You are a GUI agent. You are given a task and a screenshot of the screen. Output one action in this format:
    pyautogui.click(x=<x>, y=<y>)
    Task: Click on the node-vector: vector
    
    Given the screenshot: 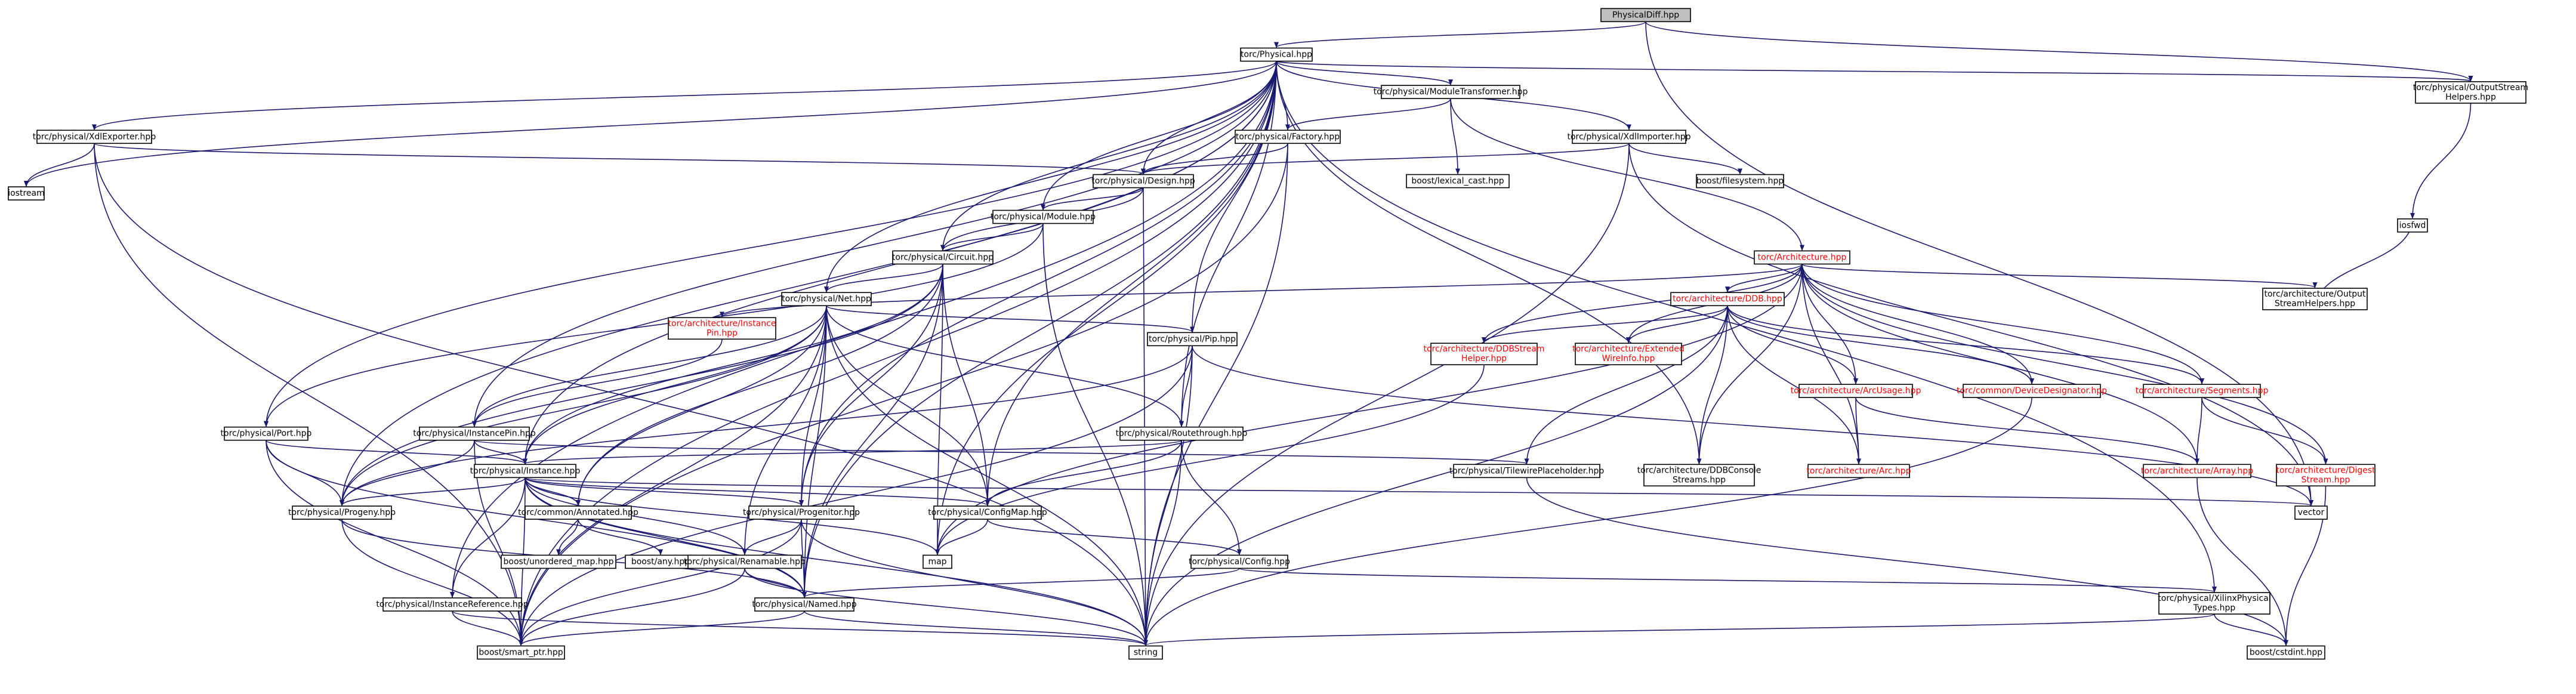 What is the action you would take?
    pyautogui.click(x=2311, y=512)
    